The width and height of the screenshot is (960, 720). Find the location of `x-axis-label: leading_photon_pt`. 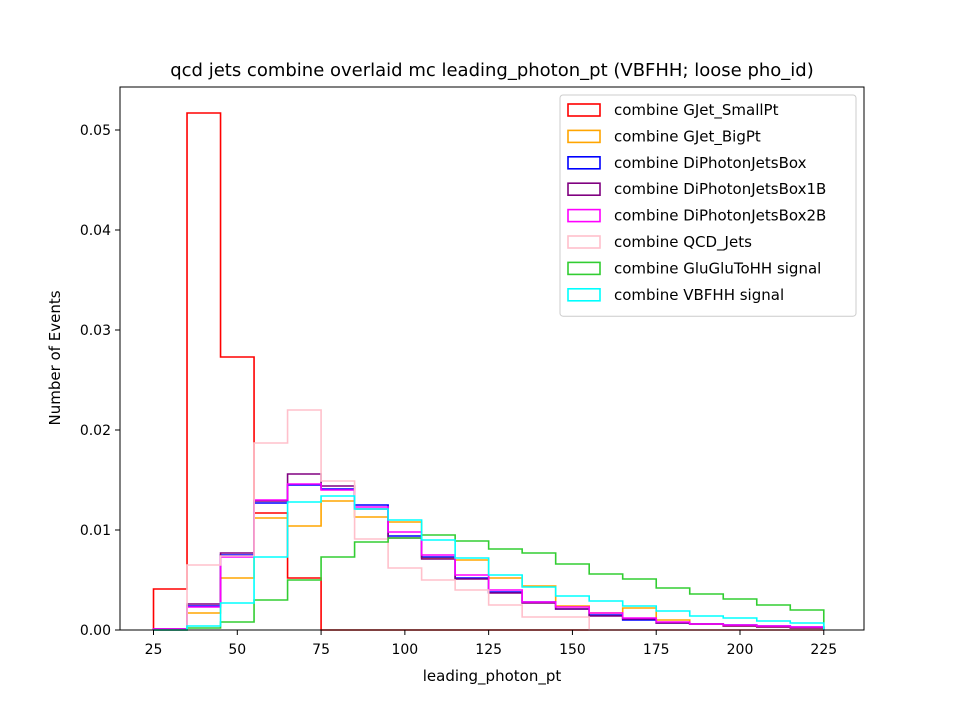

x-axis-label: leading_photon_pt is located at coordinates (492, 676).